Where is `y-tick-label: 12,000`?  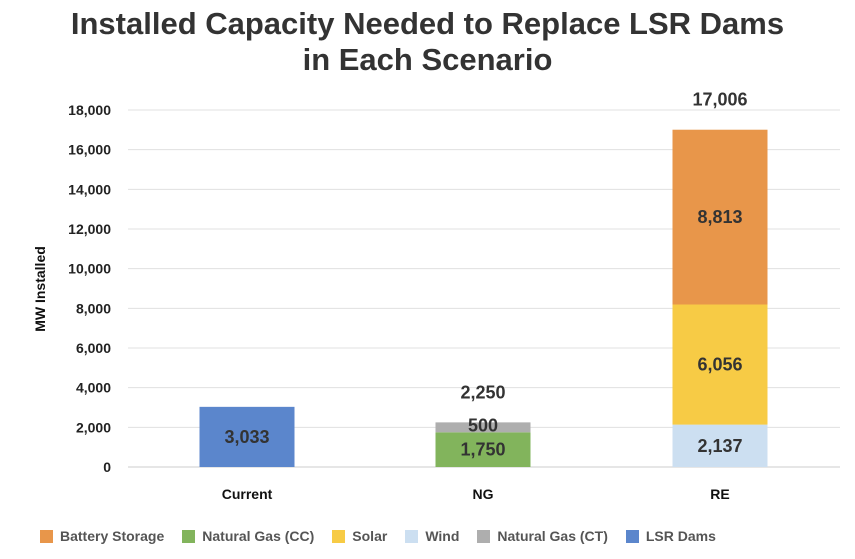 y-tick-label: 12,000 is located at coordinates (89, 229).